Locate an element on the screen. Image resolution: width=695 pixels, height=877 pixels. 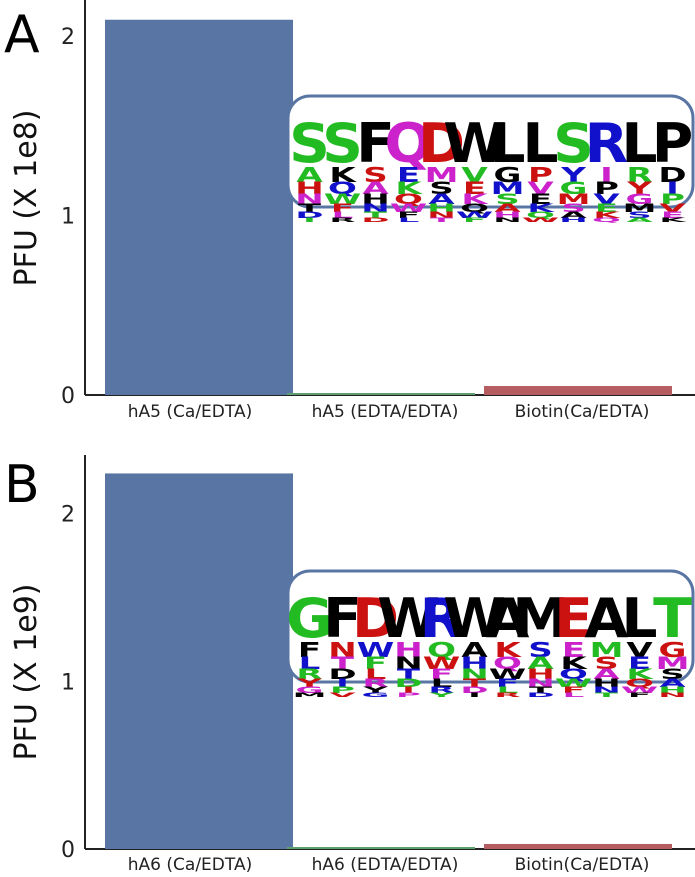
panel-b-logo-minor-0-3: Y is located at coordinates (309, 682).